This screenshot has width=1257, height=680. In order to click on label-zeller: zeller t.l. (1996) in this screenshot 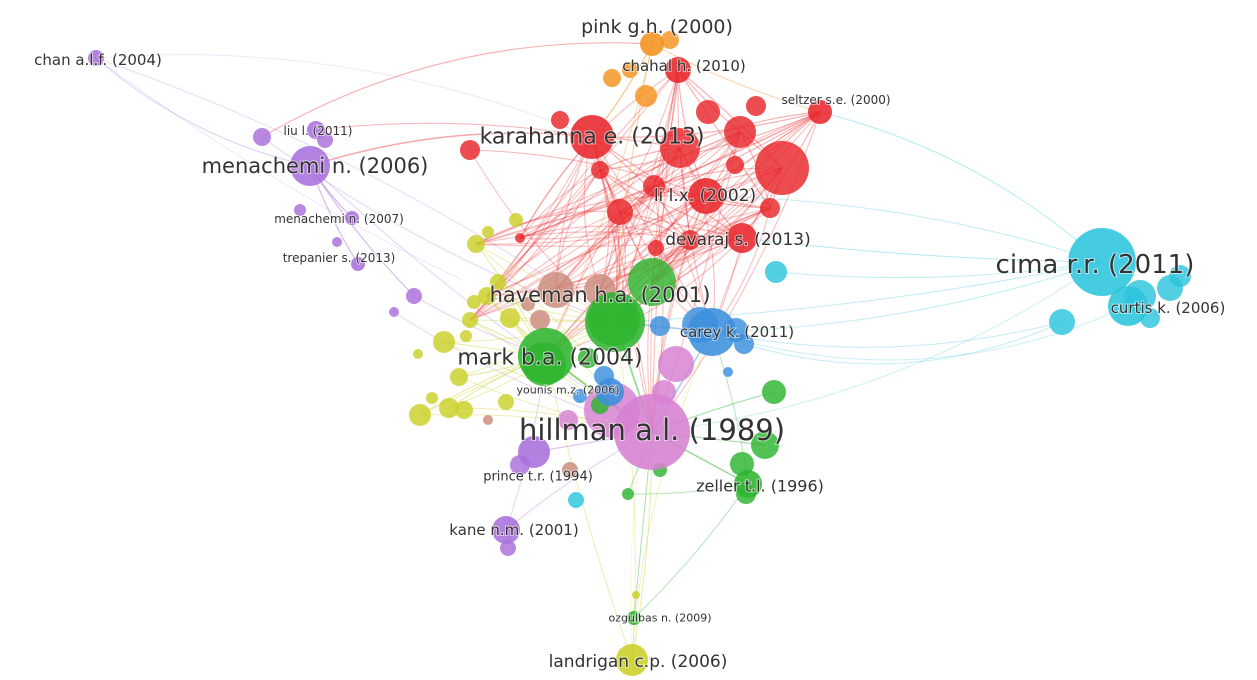, I will do `click(760, 486)`.